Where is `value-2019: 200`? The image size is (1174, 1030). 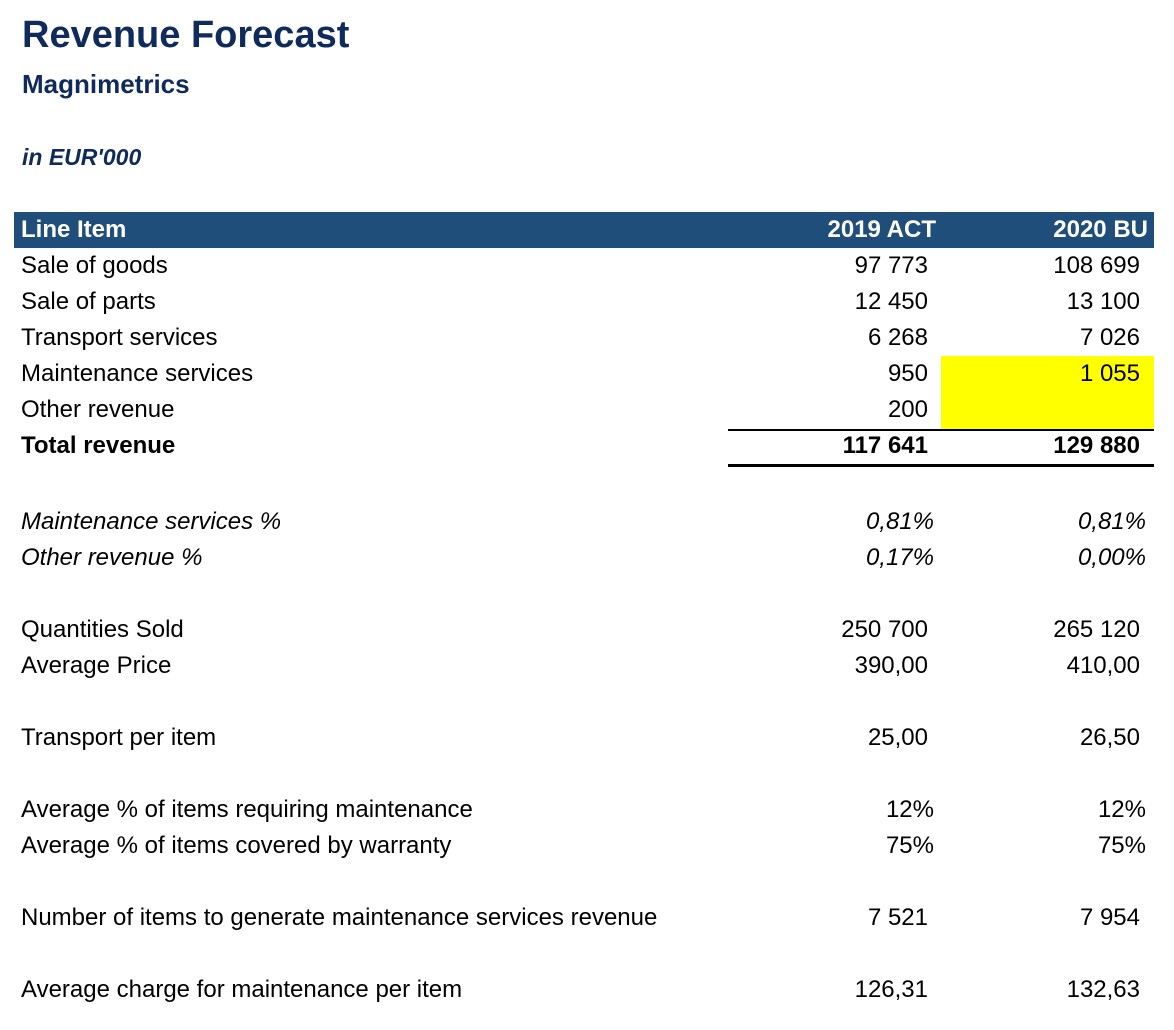 value-2019: 200 is located at coordinates (907, 409).